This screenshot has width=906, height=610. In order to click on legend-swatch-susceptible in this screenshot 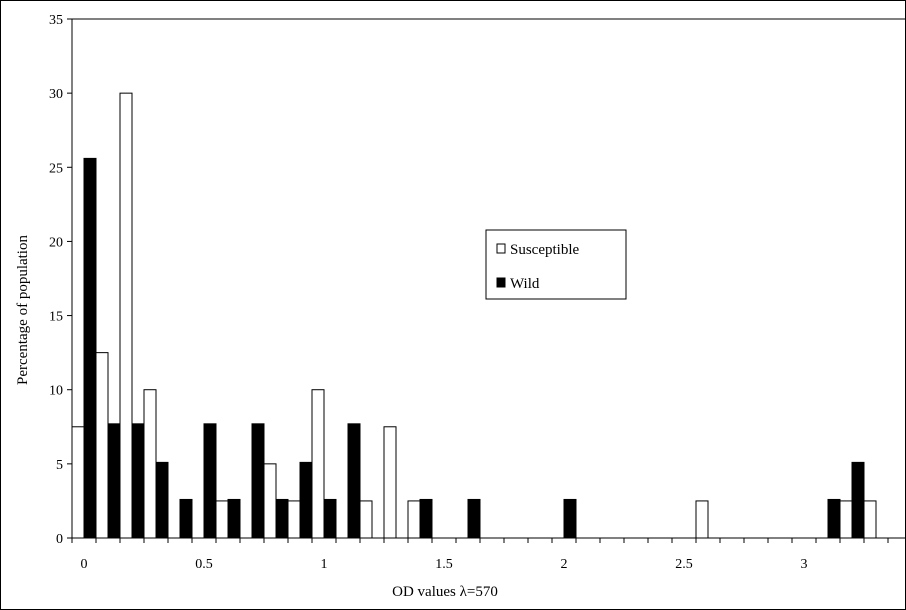, I will do `click(501, 248)`.